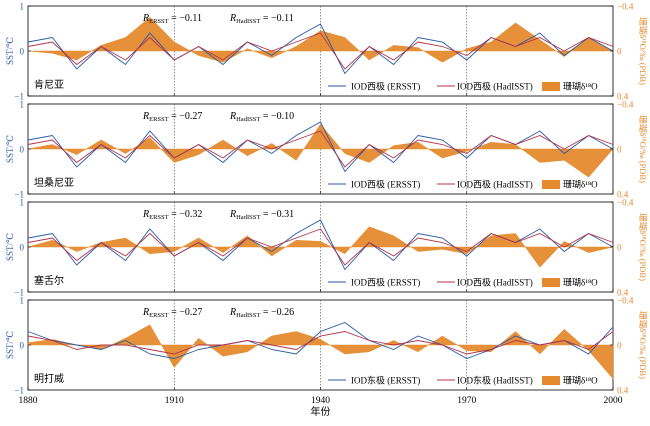  What do you see at coordinates (54, 182) in the screenshot?
I see `site-label: 坦桑尼亚` at bounding box center [54, 182].